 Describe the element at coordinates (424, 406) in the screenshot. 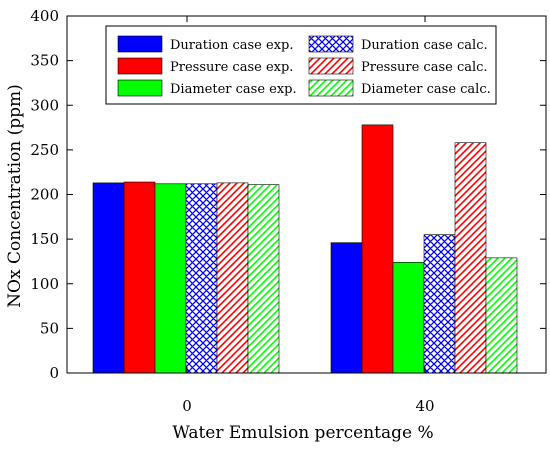

I see `x-tick-label: 40` at that location.